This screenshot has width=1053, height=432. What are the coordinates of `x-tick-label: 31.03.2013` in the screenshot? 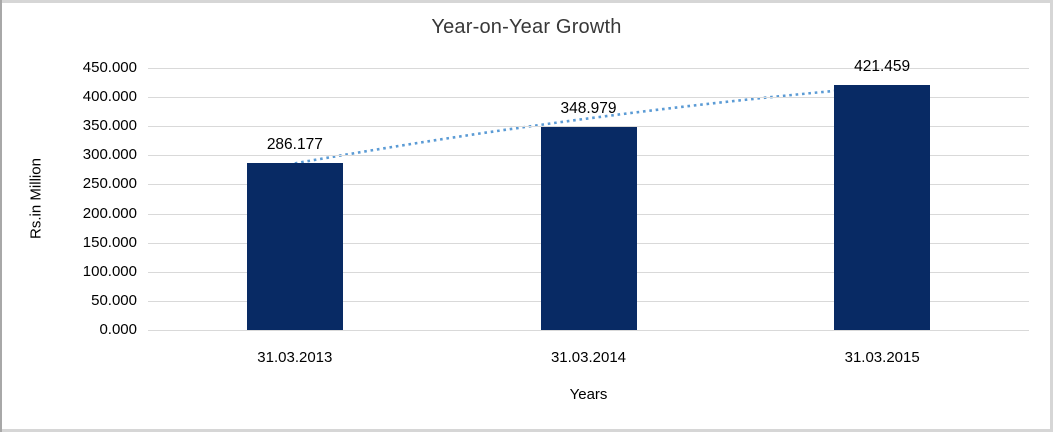 It's located at (295, 357).